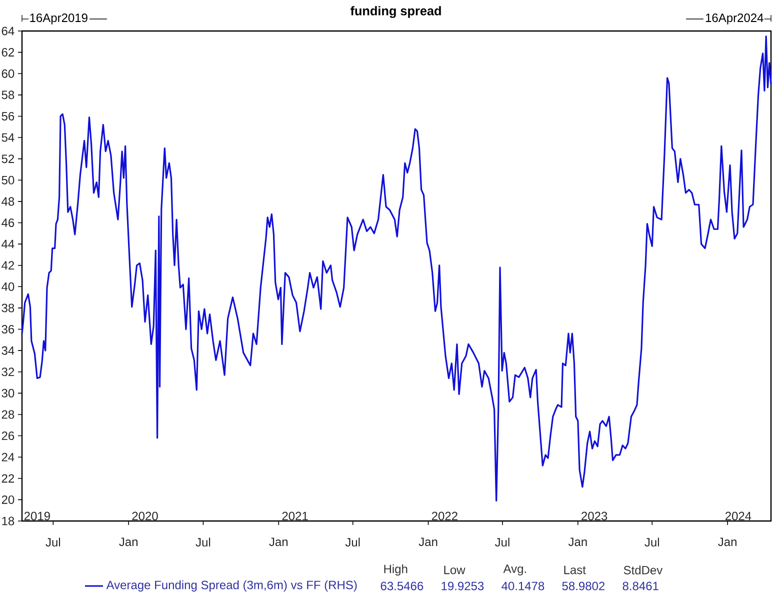 This screenshot has width=775, height=594. I want to click on y-tick-label: 52, so click(8, 159).